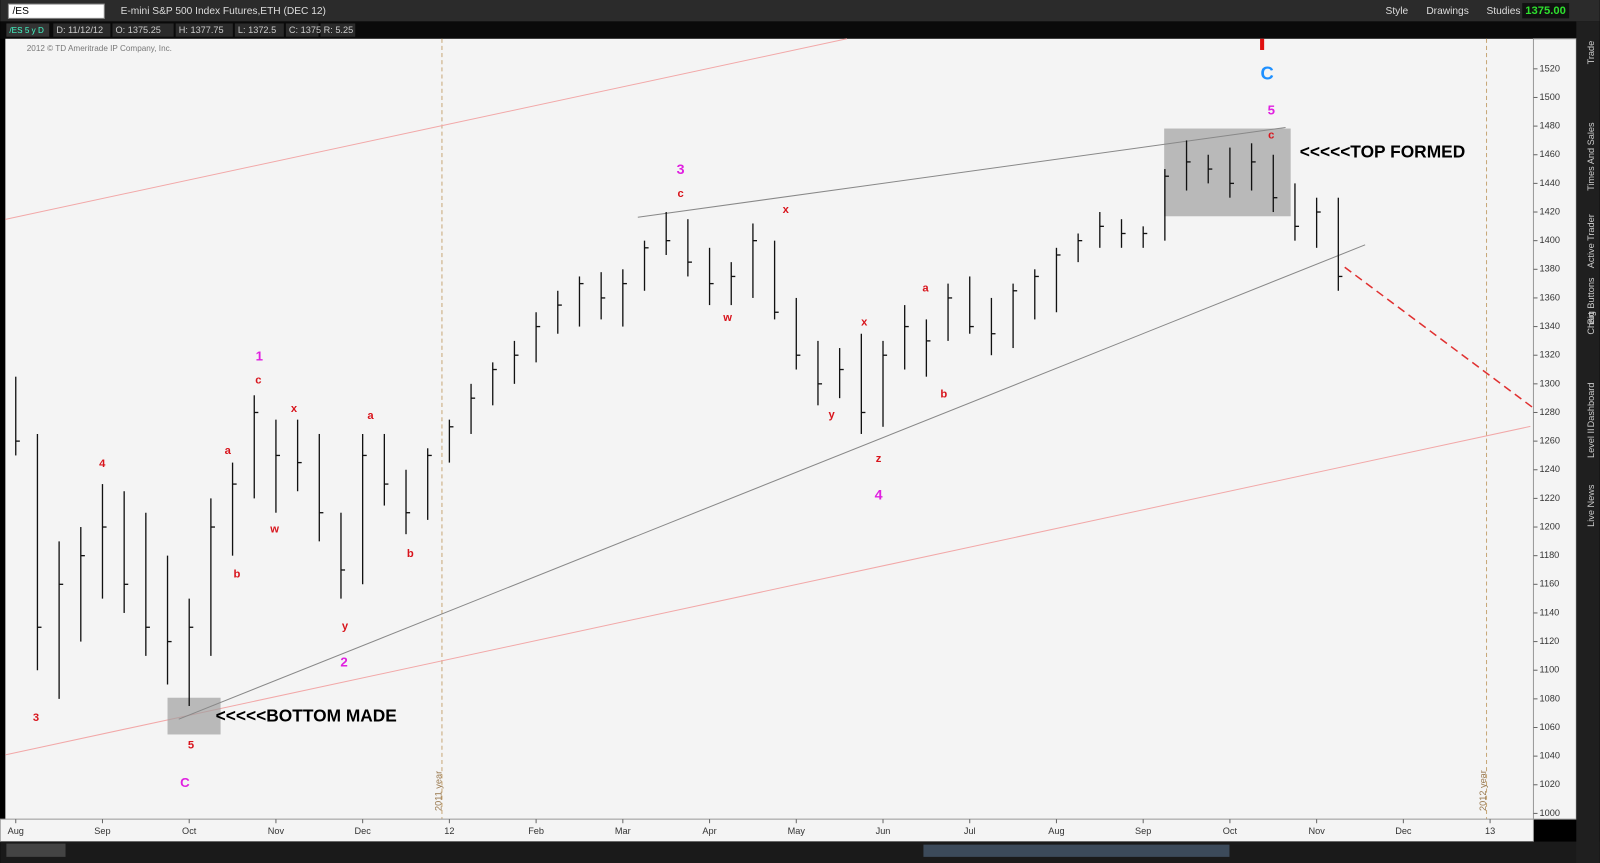 This screenshot has height=863, width=1600. I want to click on wave-label: <<<<<TOP FORMED, so click(1383, 152).